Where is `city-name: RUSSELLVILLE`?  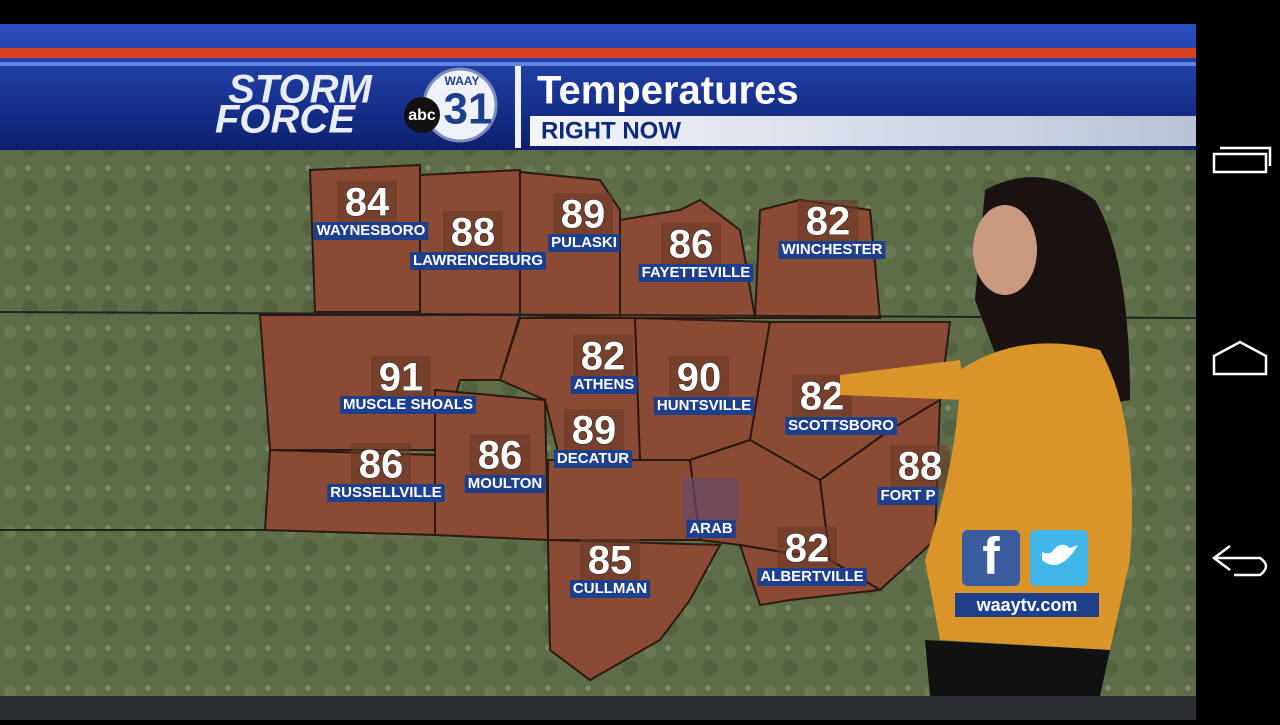
city-name: RUSSELLVILLE is located at coordinates (385, 492).